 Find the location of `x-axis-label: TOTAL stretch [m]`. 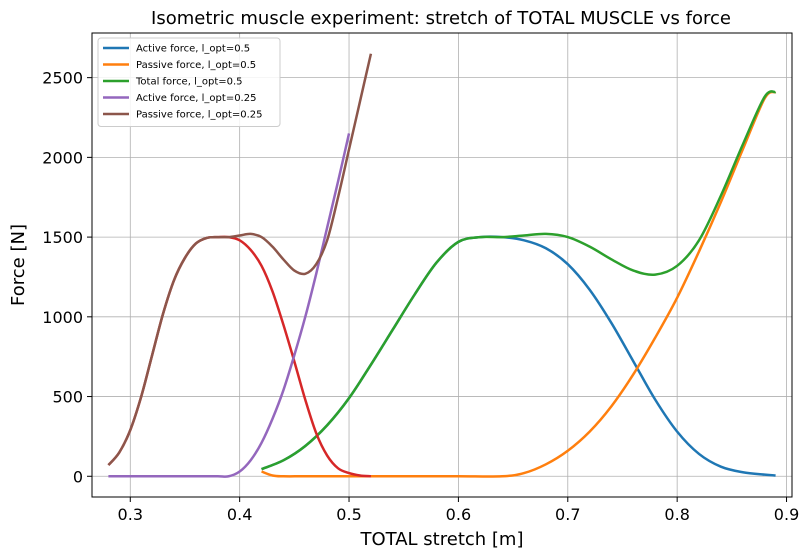

x-axis-label: TOTAL stretch [m] is located at coordinates (441, 539).